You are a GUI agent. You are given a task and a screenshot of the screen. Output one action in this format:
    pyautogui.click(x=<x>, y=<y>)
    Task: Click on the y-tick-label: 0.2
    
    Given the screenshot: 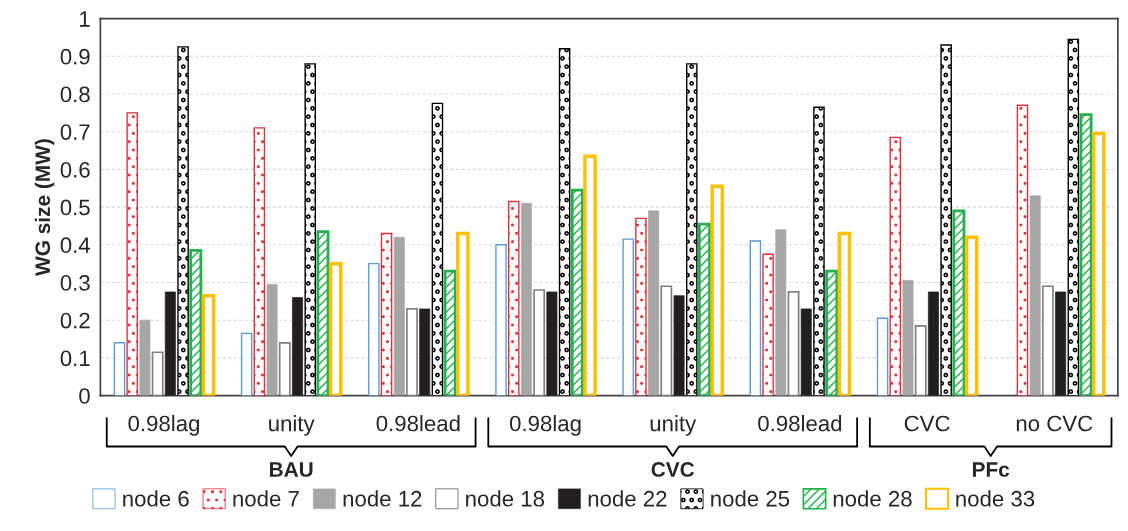 What is the action you would take?
    pyautogui.click(x=75, y=320)
    